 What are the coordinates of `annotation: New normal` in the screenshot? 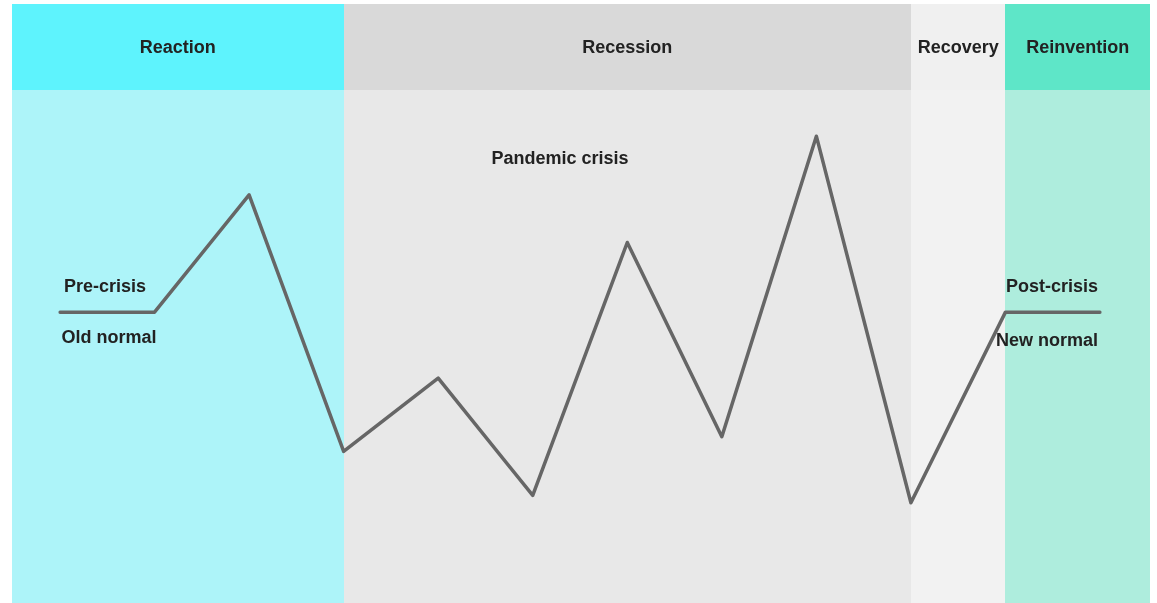 It's located at (1046, 340).